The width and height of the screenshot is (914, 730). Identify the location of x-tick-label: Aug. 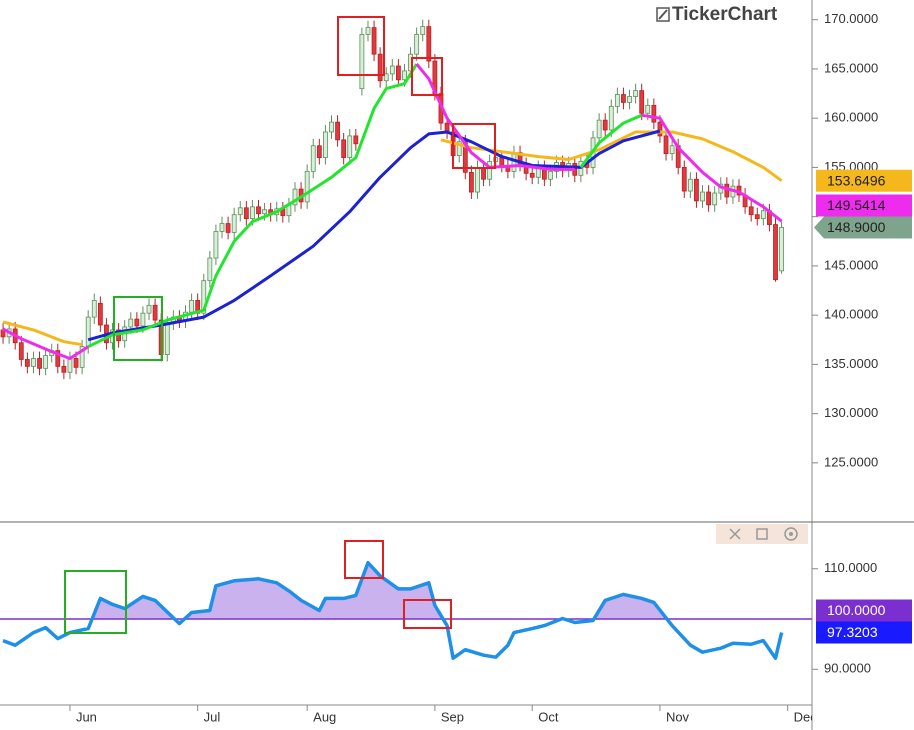
(324, 716).